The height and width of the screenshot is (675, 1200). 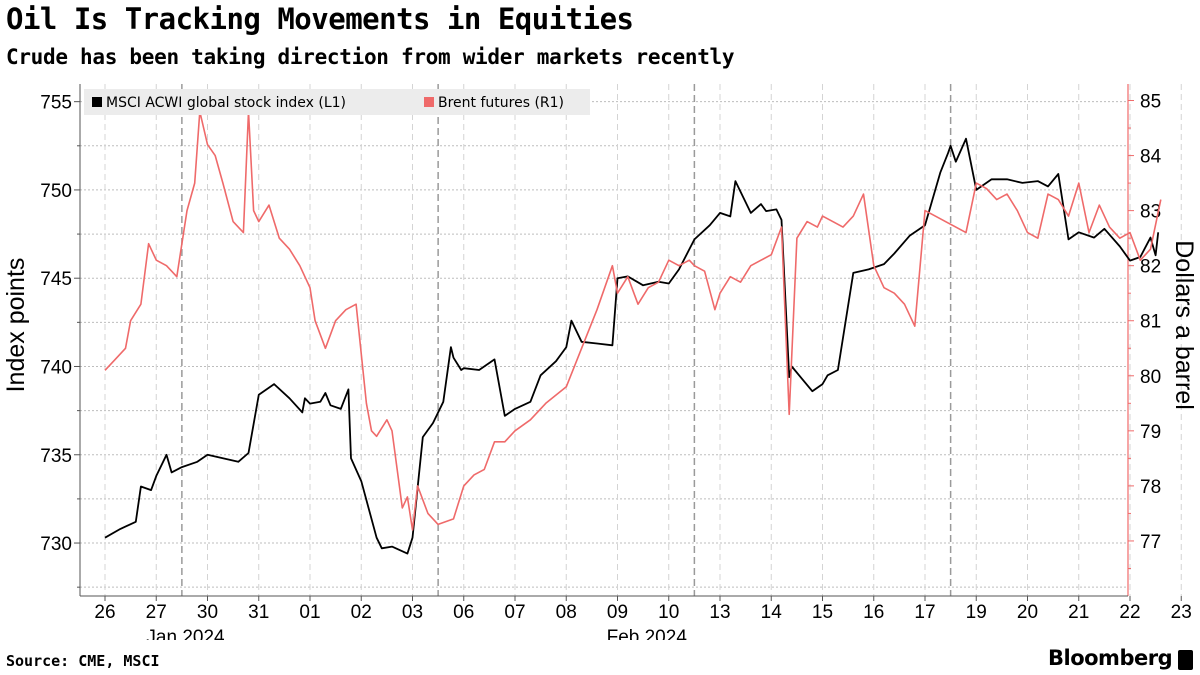 I want to click on right-axis-tick-label: 83, so click(x=1150, y=212).